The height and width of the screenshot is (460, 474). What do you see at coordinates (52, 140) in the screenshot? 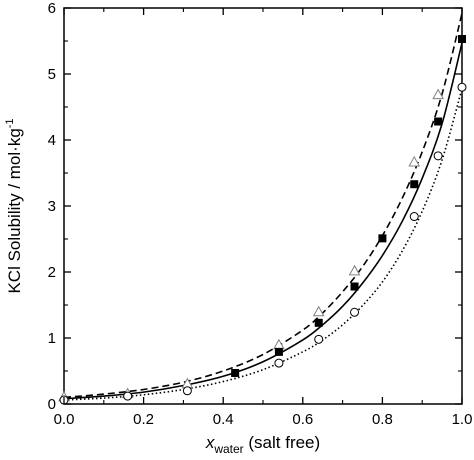
I see `y-tick-label: 4` at bounding box center [52, 140].